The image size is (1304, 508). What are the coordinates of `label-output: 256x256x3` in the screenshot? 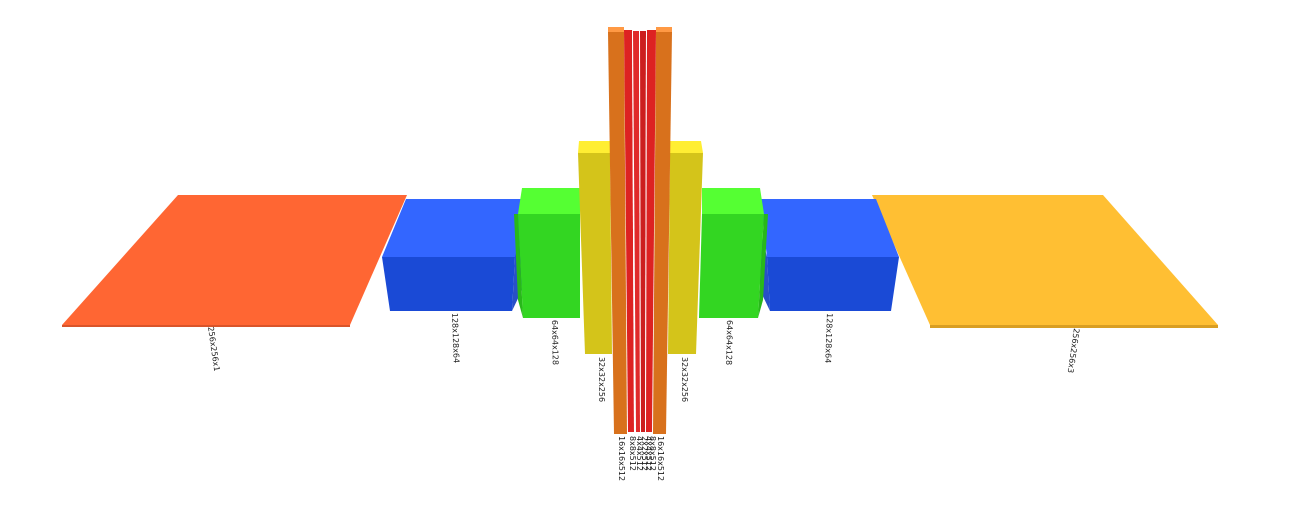 It's located at (1073, 351).